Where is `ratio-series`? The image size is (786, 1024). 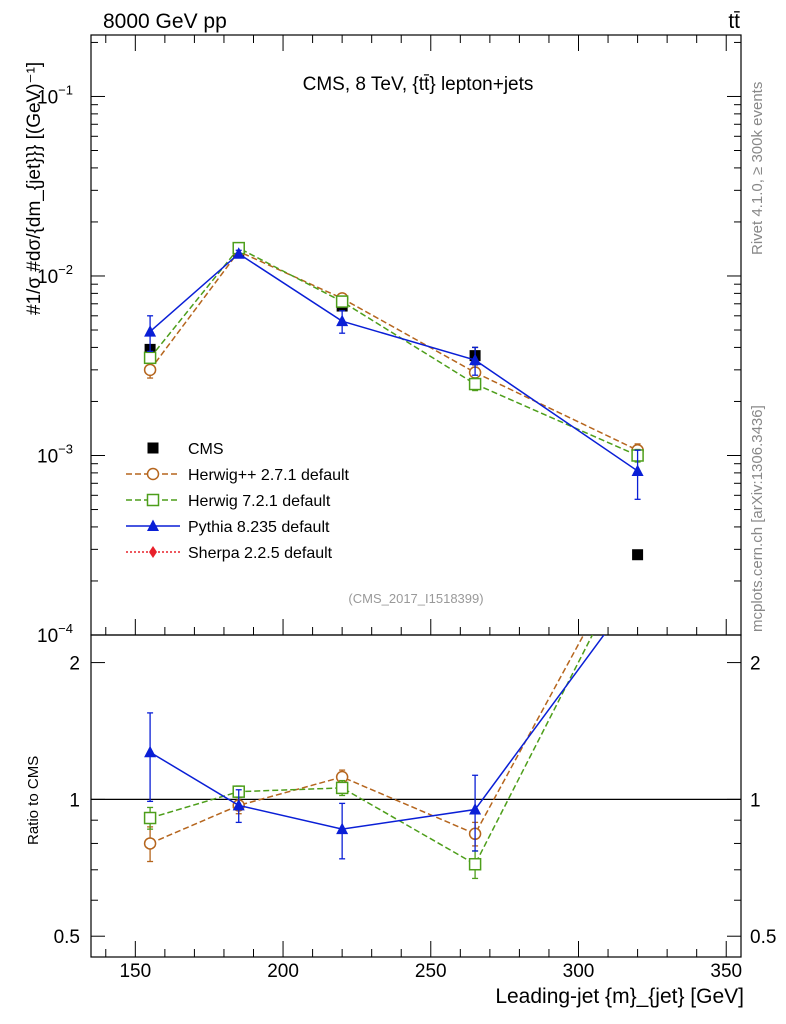 ratio-series is located at coordinates (374, 757).